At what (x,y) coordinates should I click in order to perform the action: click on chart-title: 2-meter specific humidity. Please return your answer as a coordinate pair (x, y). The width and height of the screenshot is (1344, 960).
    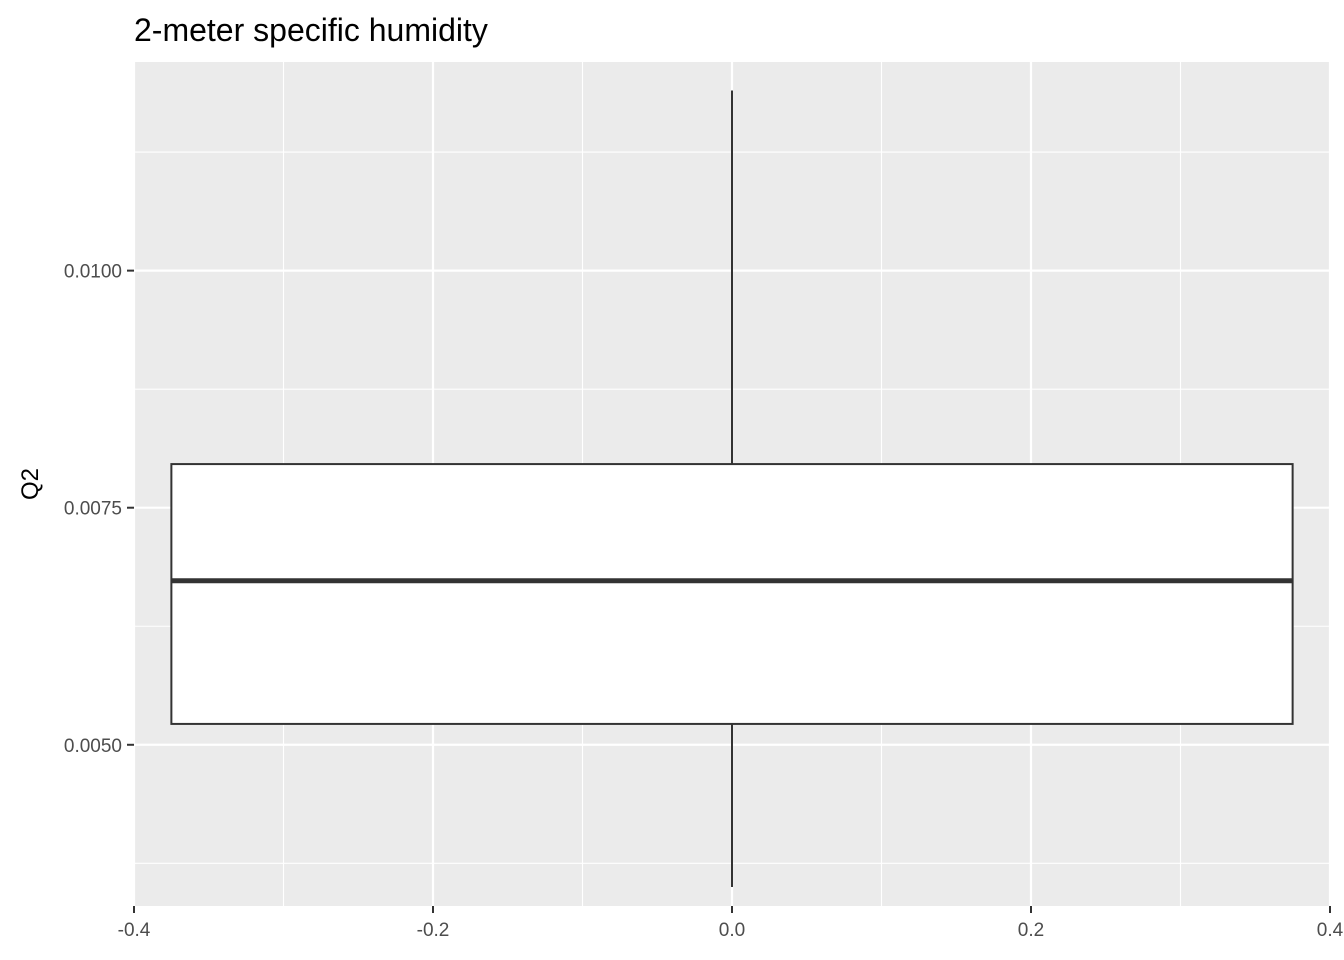
    Looking at the image, I should click on (311, 30).